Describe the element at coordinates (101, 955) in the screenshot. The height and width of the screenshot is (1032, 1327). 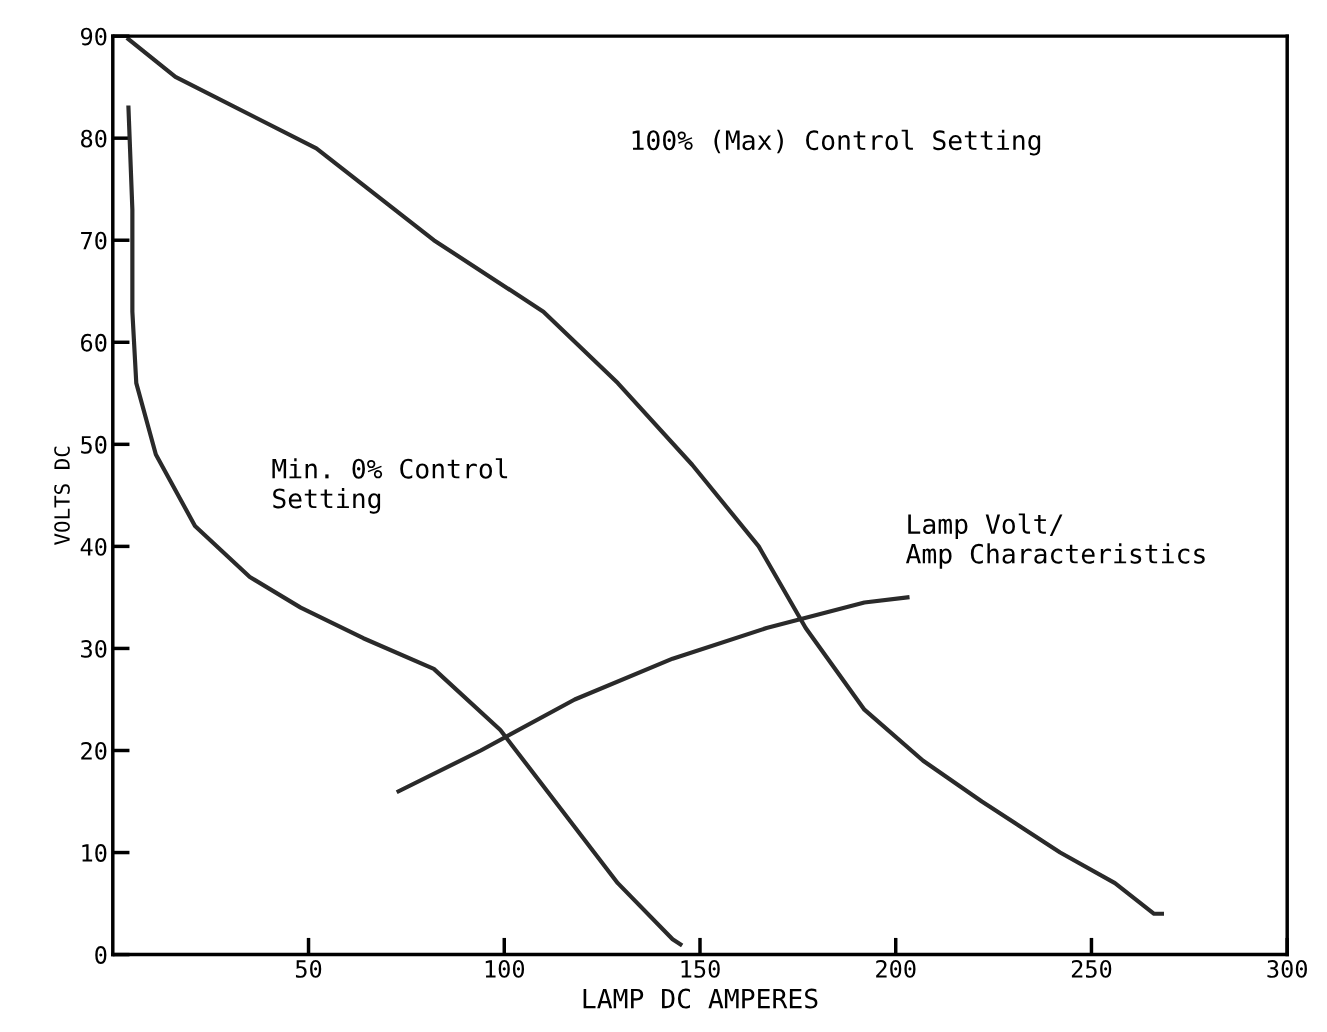
I see `y-tick-label: 0` at that location.